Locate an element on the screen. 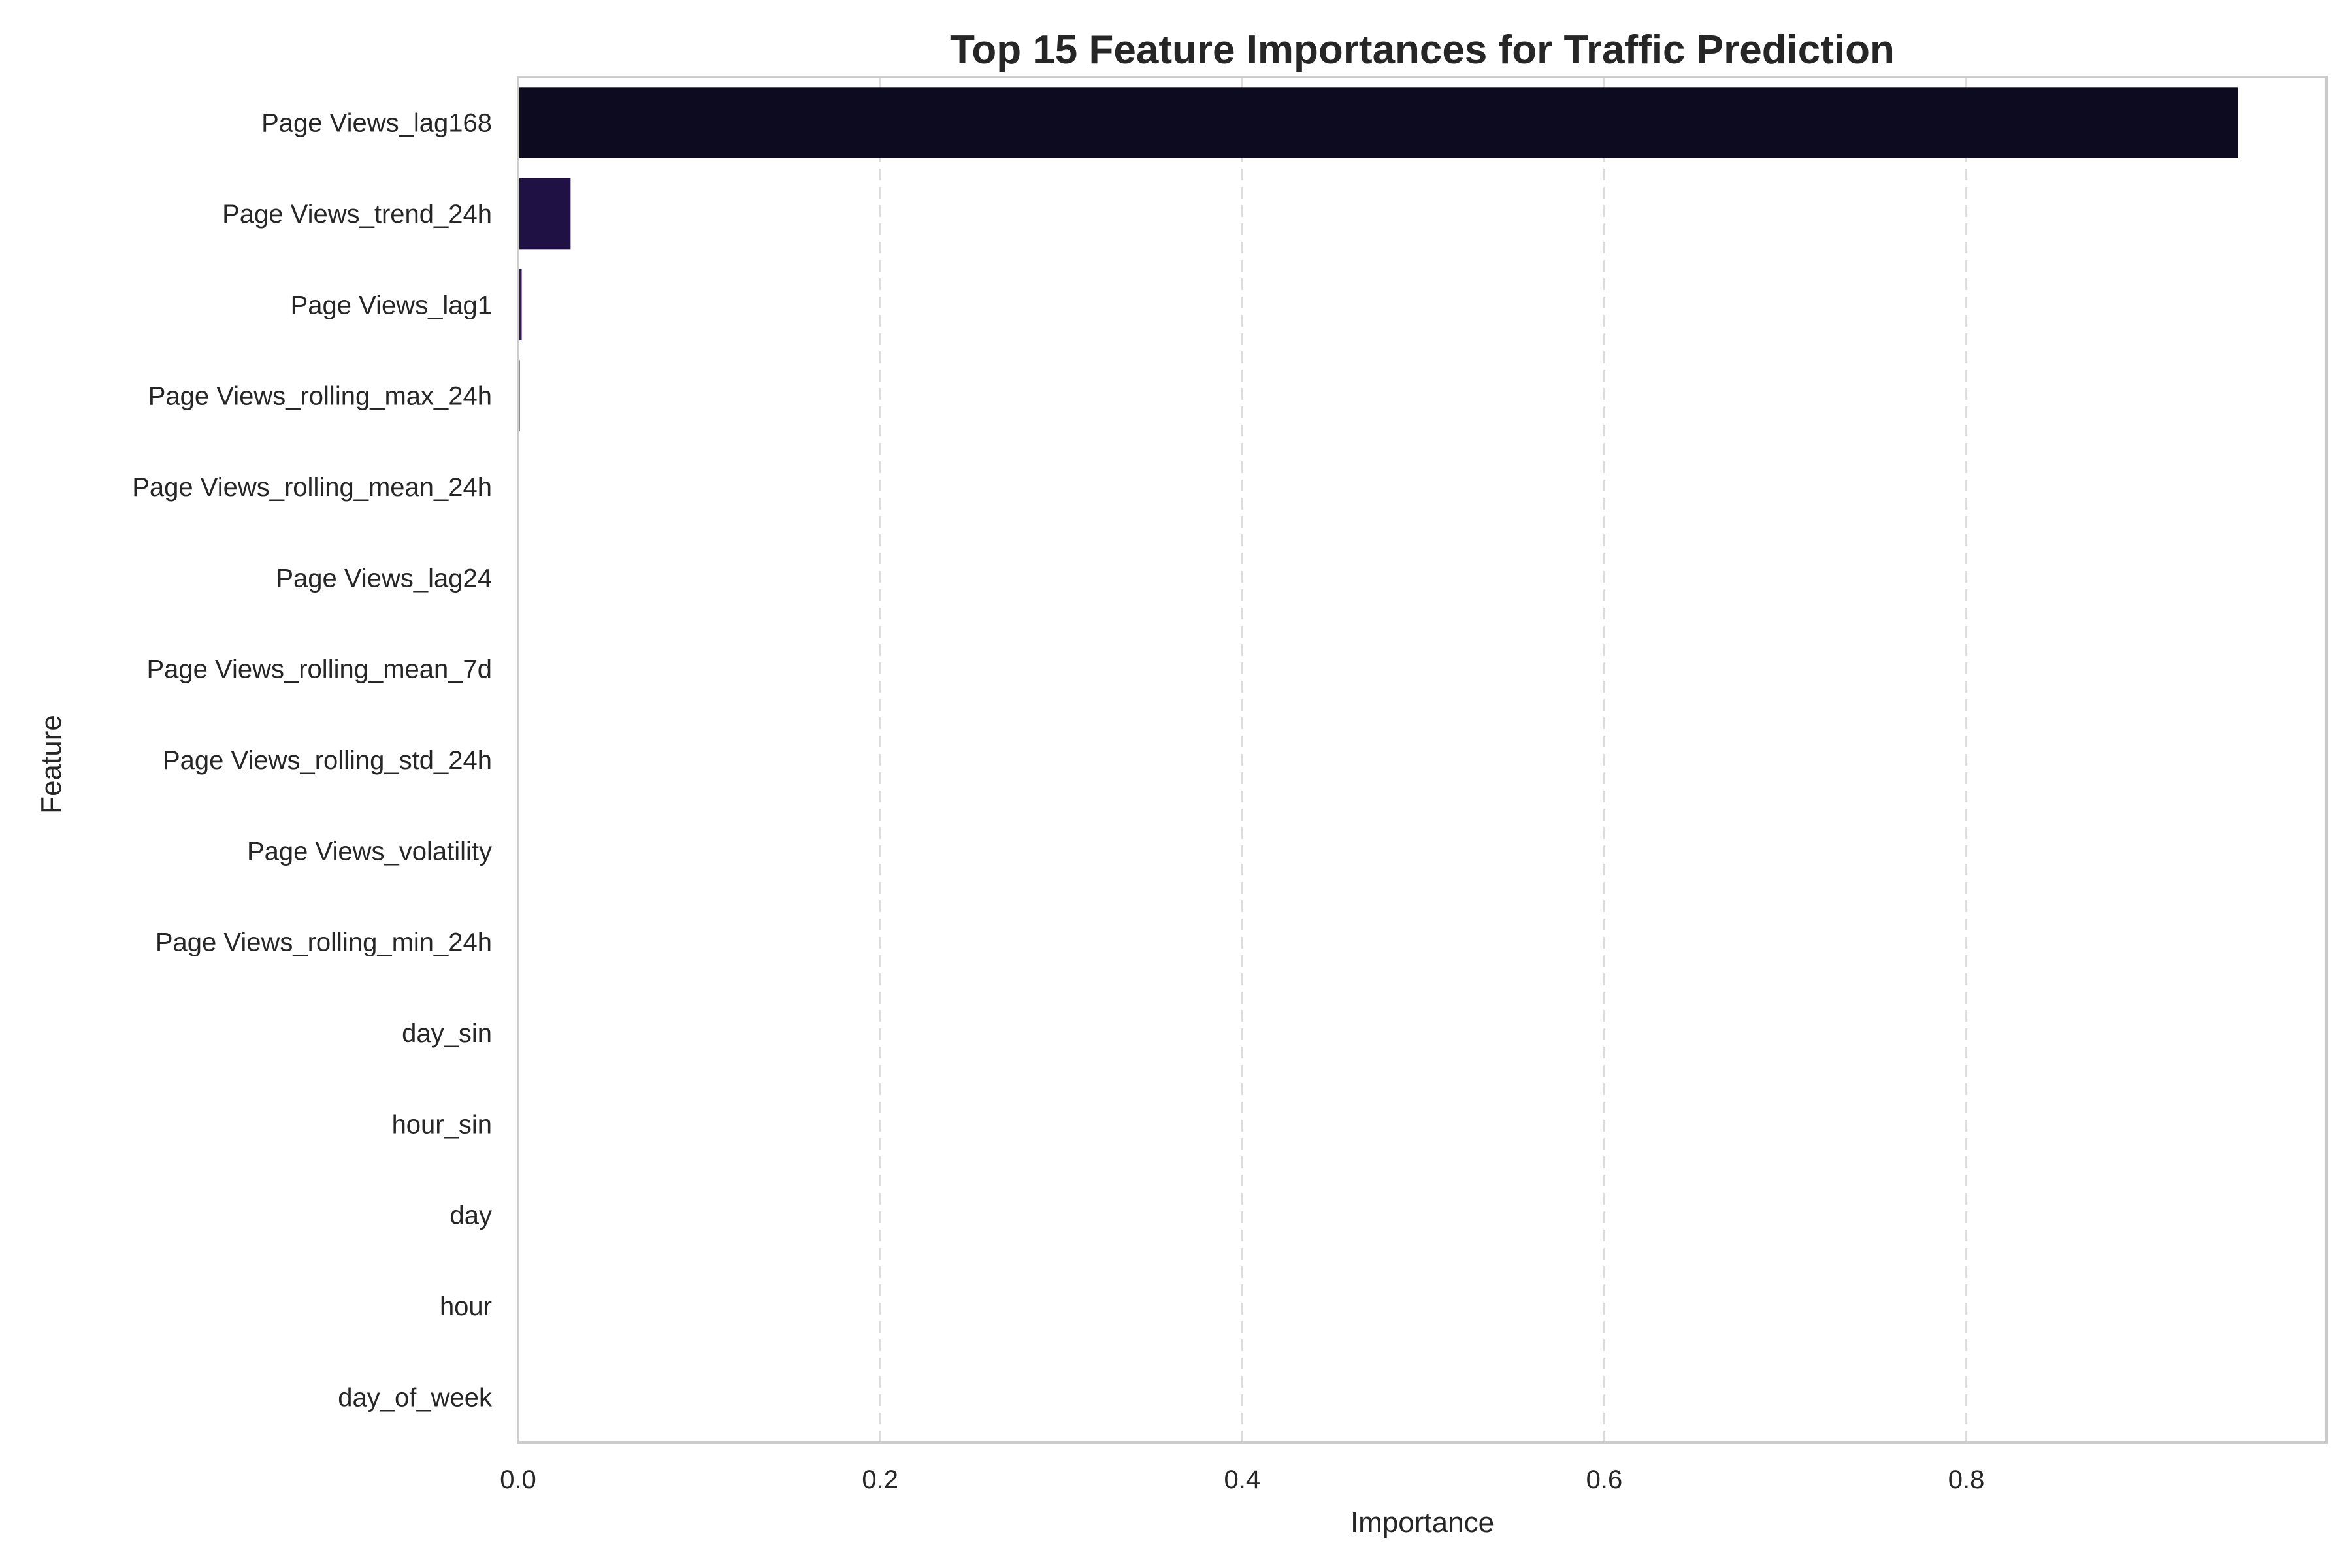 This screenshot has height=1568, width=2352. y-tick-label: Page Views_trend_24h is located at coordinates (357, 214).